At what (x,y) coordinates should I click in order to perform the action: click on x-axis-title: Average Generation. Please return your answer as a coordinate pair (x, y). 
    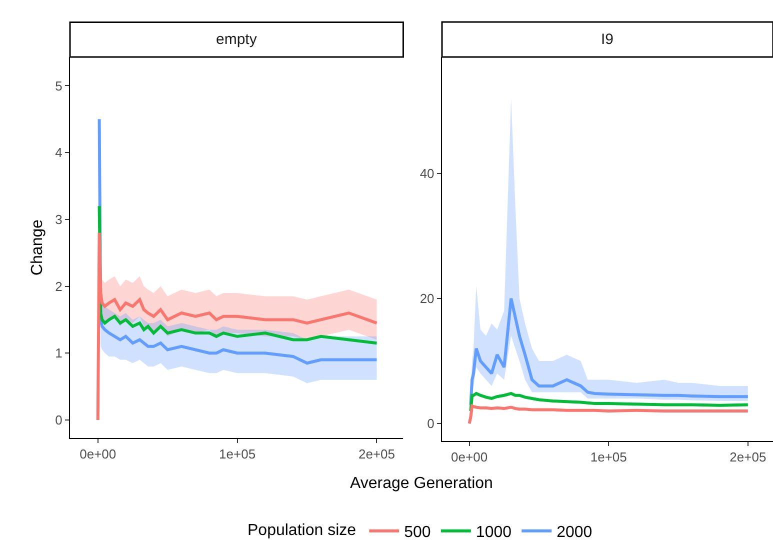
    Looking at the image, I should click on (421, 483).